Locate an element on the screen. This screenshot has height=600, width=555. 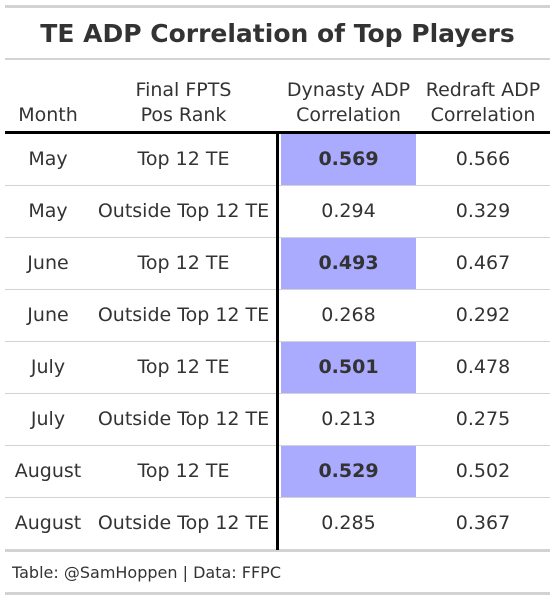
cell-dynasty: 0.213 is located at coordinates (348, 419).